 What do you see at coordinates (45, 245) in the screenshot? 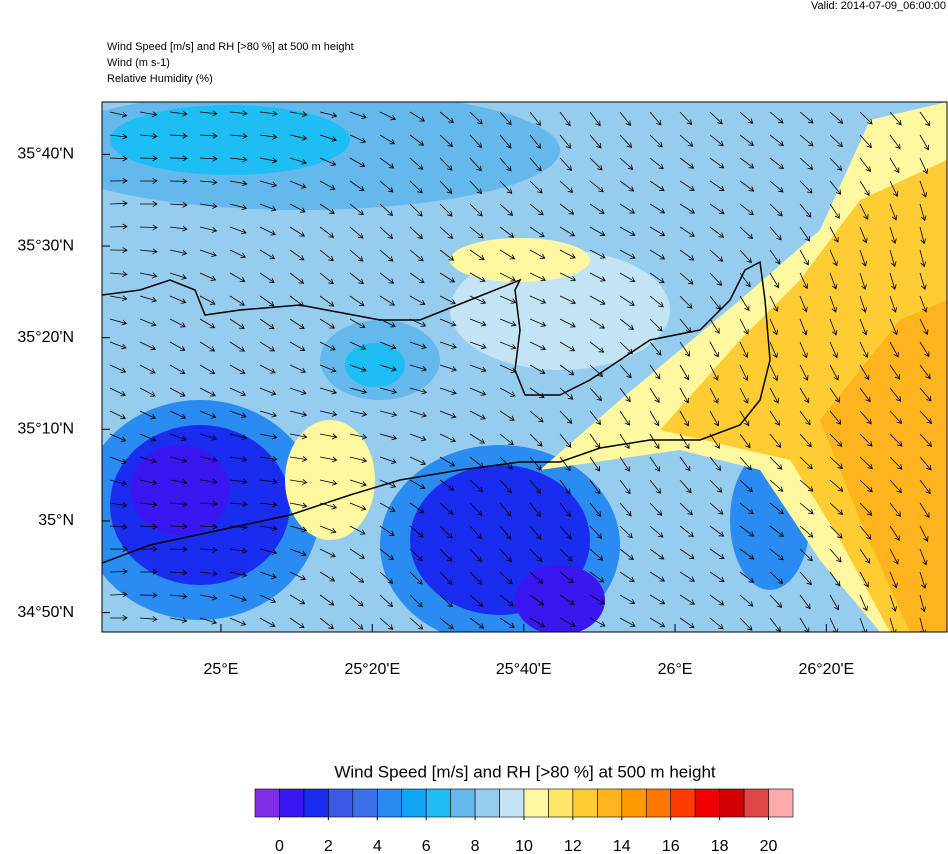
I see `y-tick-label: 35°30'N` at bounding box center [45, 245].